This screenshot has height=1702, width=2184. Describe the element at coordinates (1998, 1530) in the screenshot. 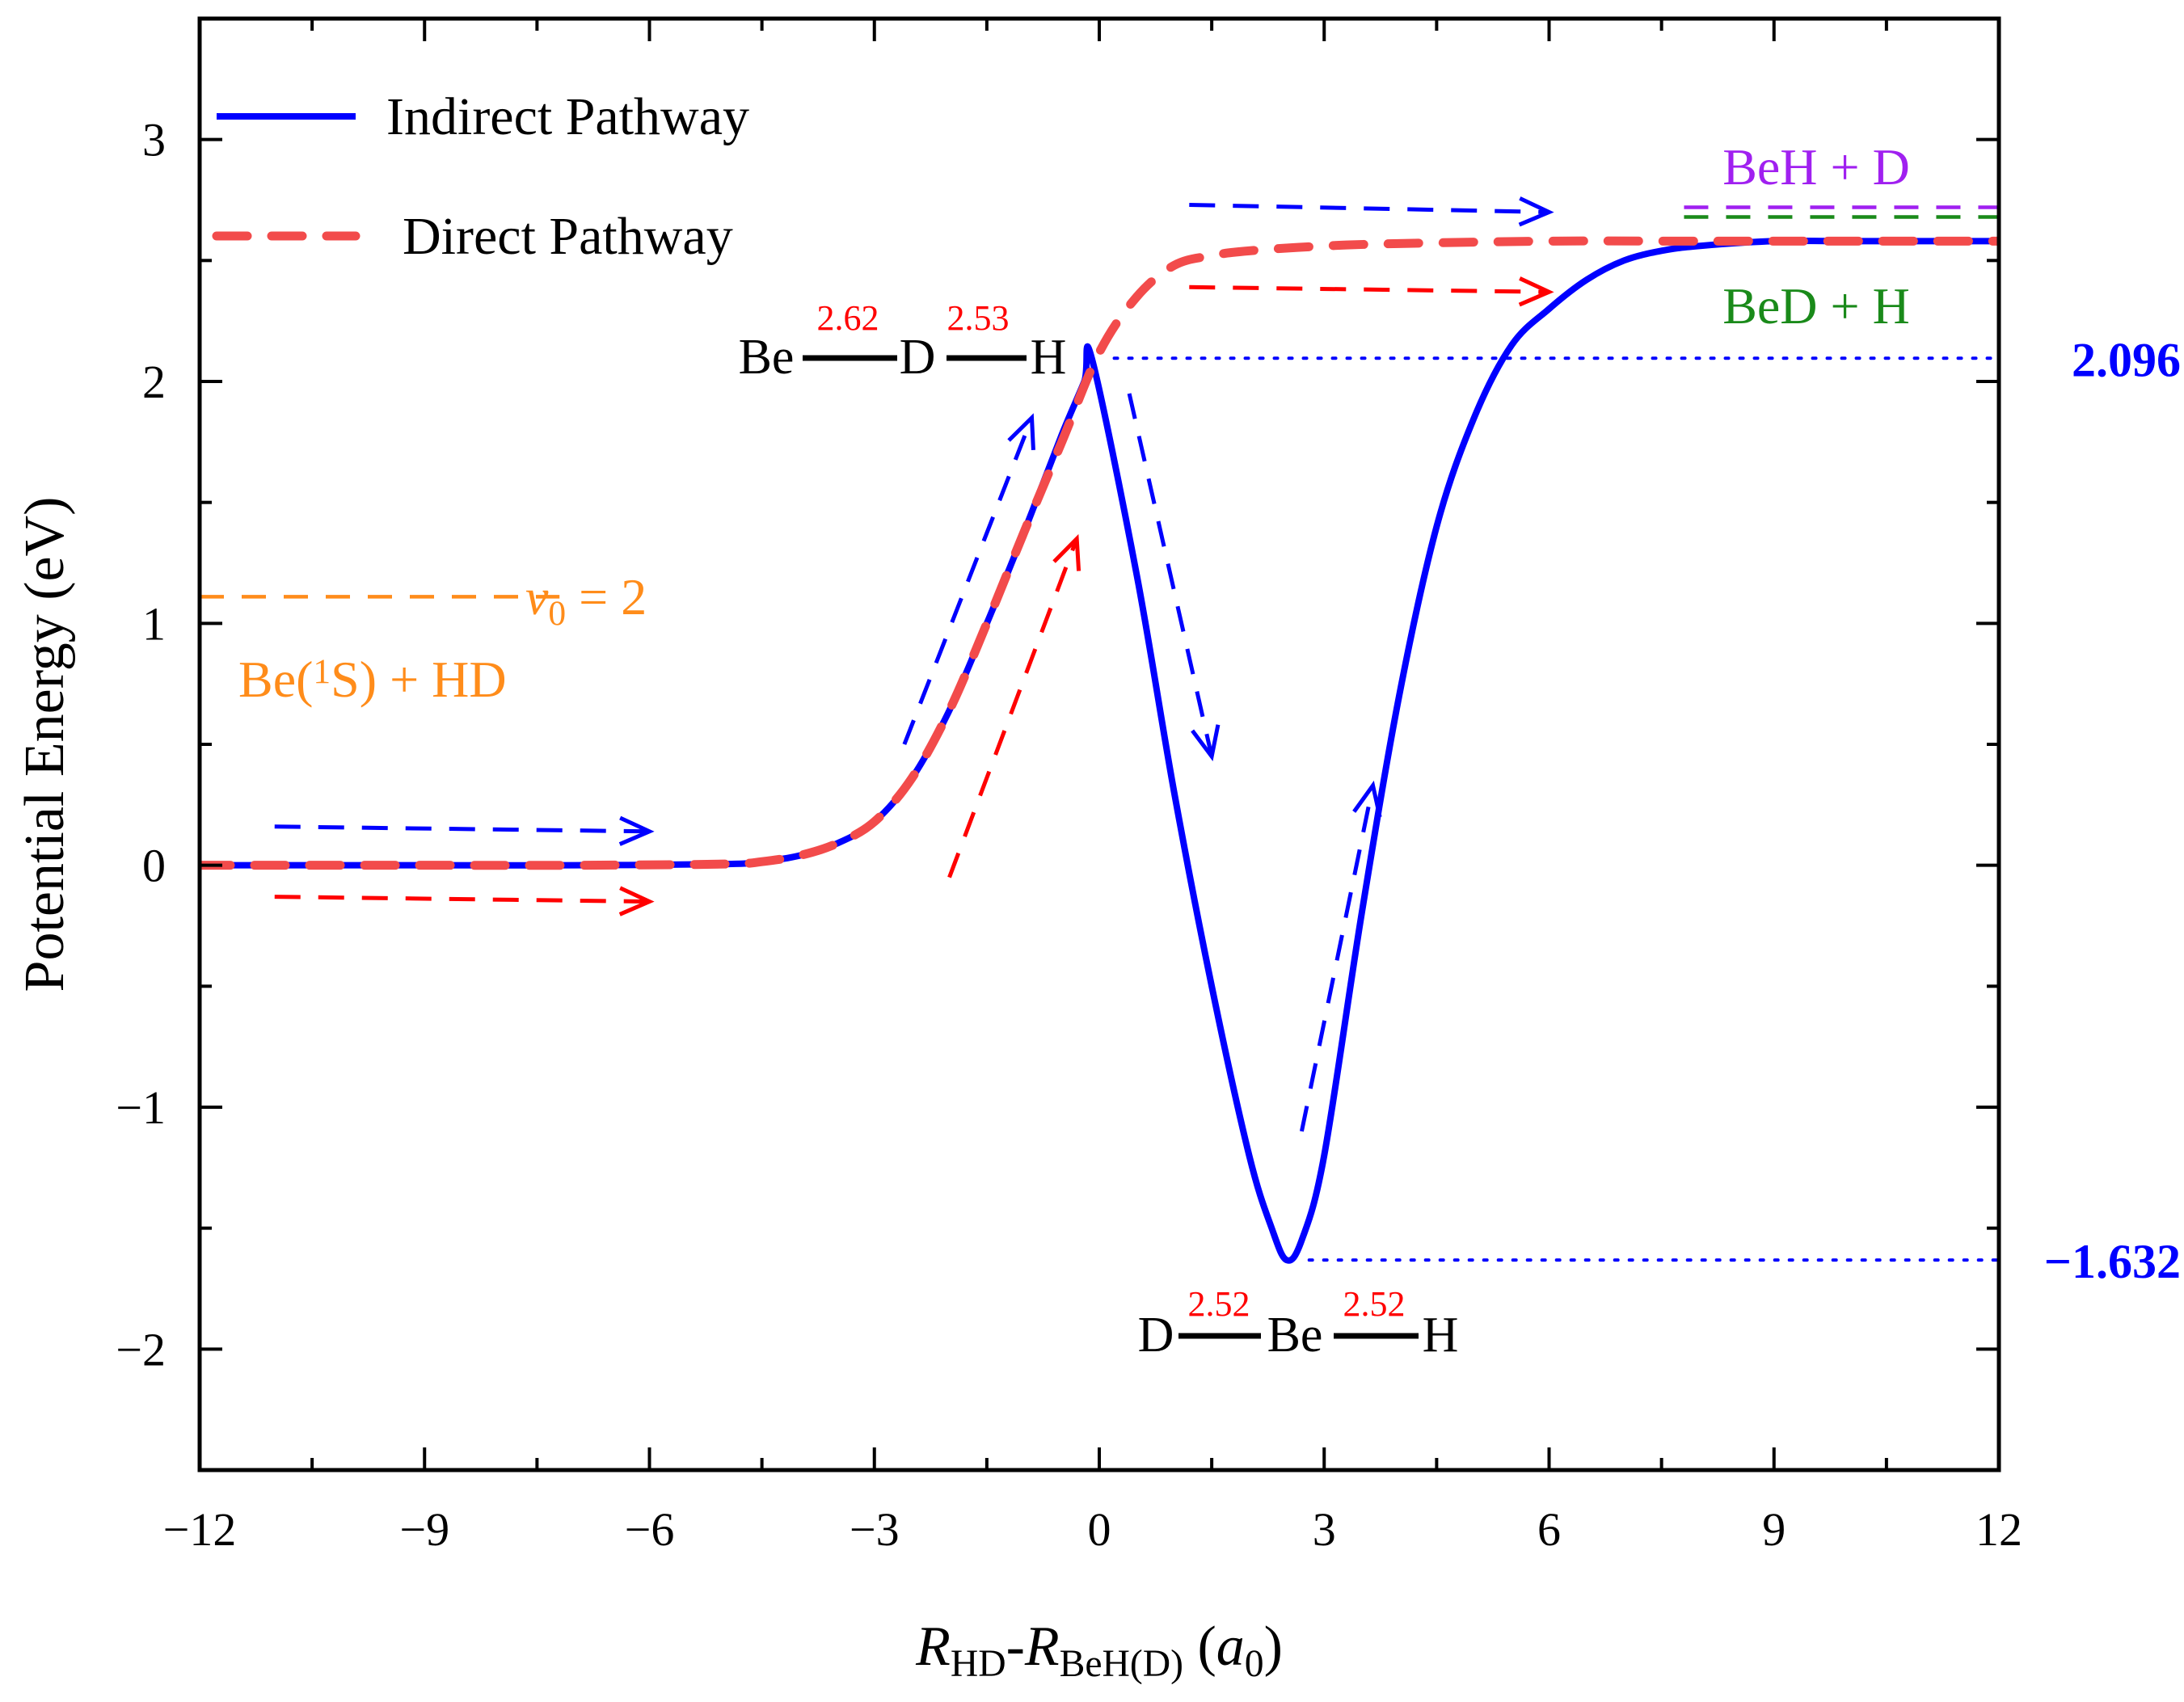

I see `x-tick-label: 12` at that location.